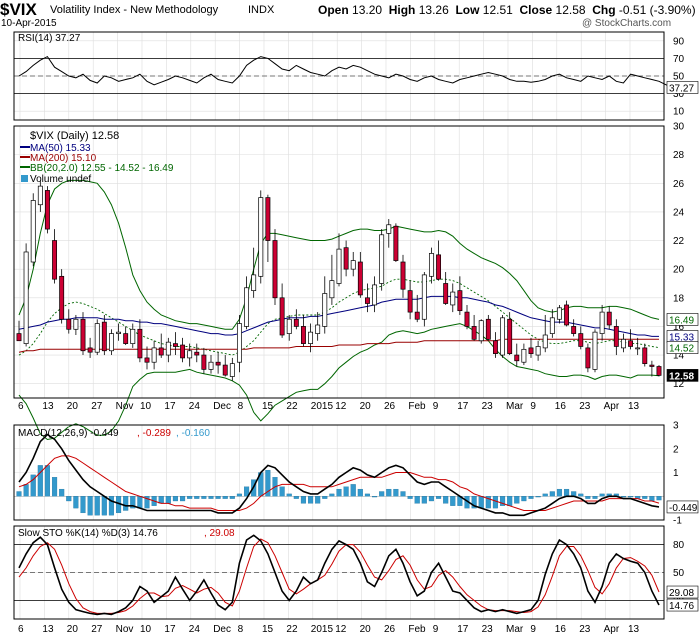 The image size is (700, 639). Describe the element at coordinates (74, 136) in the screenshot. I see `price-legend-vix: $VIX (Daily) 12.58` at that location.